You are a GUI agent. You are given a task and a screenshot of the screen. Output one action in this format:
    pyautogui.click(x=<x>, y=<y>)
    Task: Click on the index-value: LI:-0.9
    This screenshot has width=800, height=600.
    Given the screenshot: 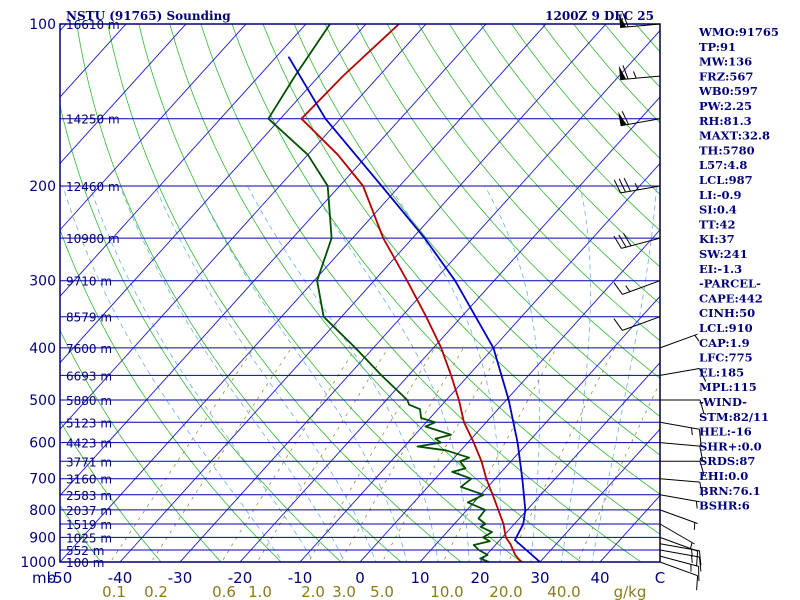 What is the action you would take?
    pyautogui.click(x=720, y=195)
    